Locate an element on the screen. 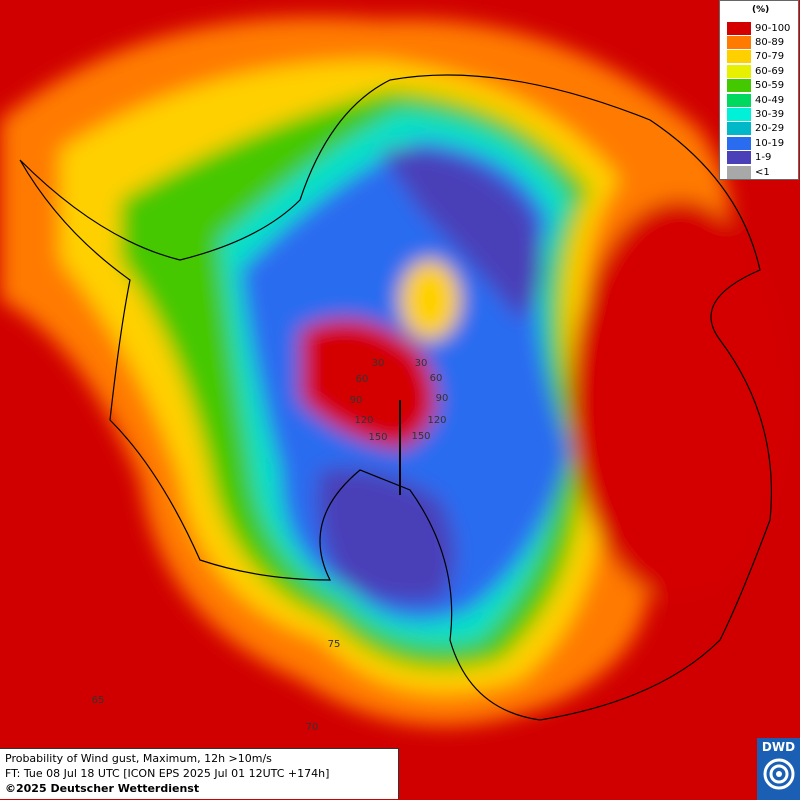  legend-label: 50-59 is located at coordinates (770, 86).